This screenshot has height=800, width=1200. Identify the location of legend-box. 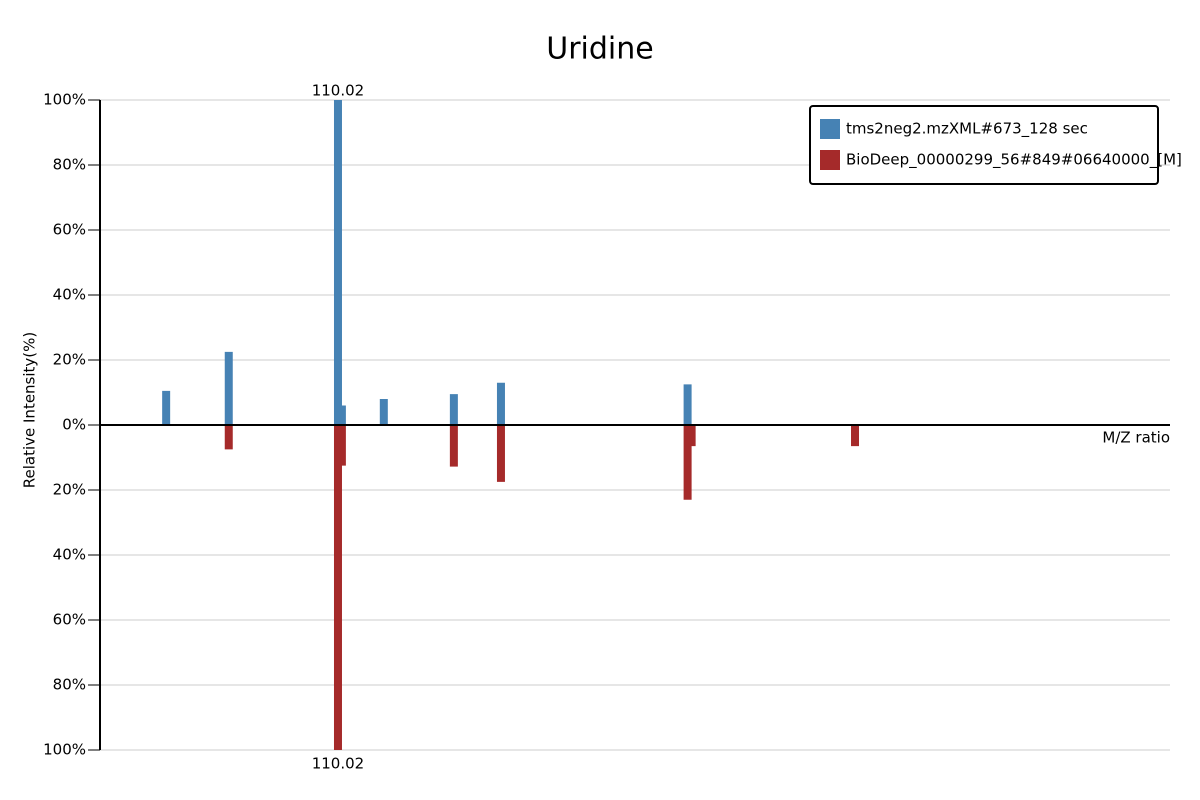
(984, 145).